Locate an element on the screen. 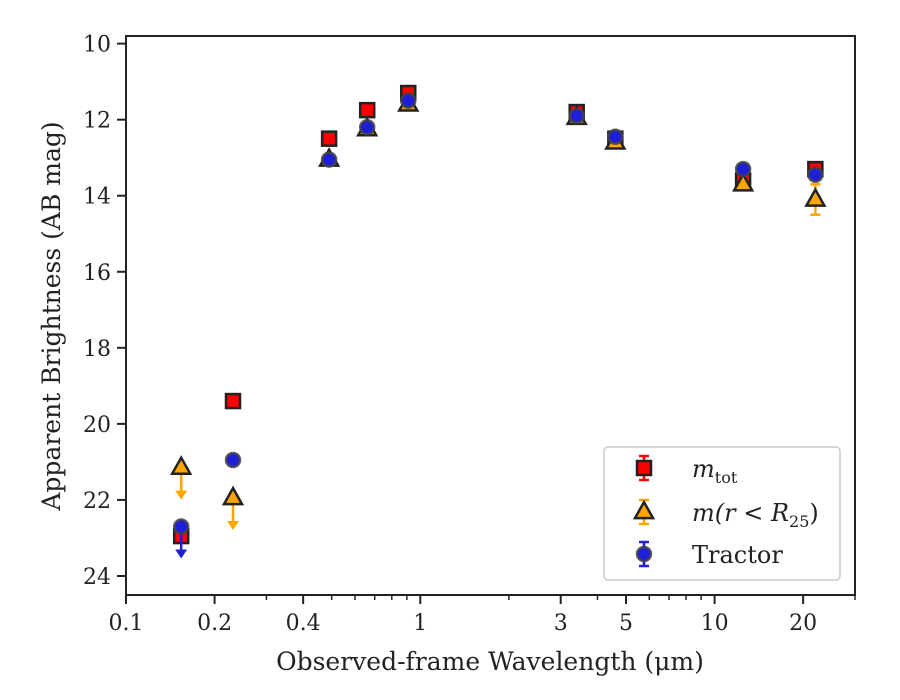 Image resolution: width=900 pixels, height=700 pixels. y-tick-label: 14 is located at coordinates (97, 197).